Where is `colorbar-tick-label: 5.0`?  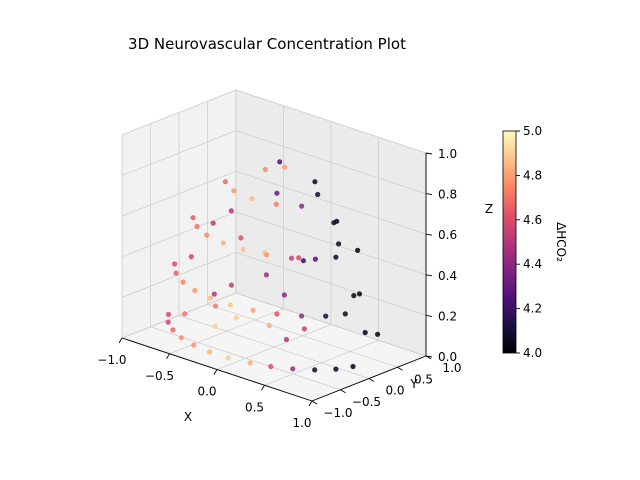
colorbar-tick-label: 5.0 is located at coordinates (532, 131).